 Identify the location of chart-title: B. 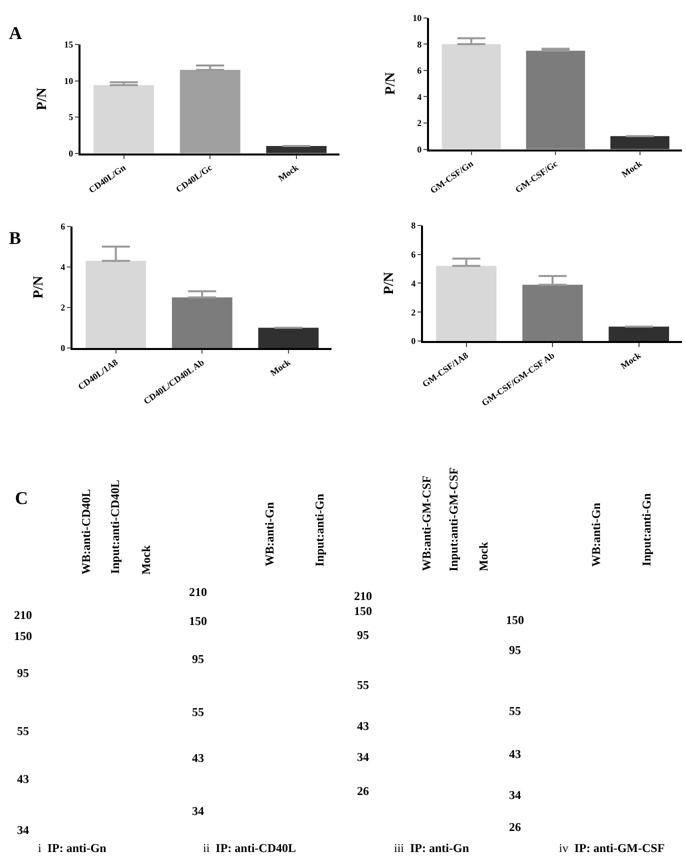
(15, 238).